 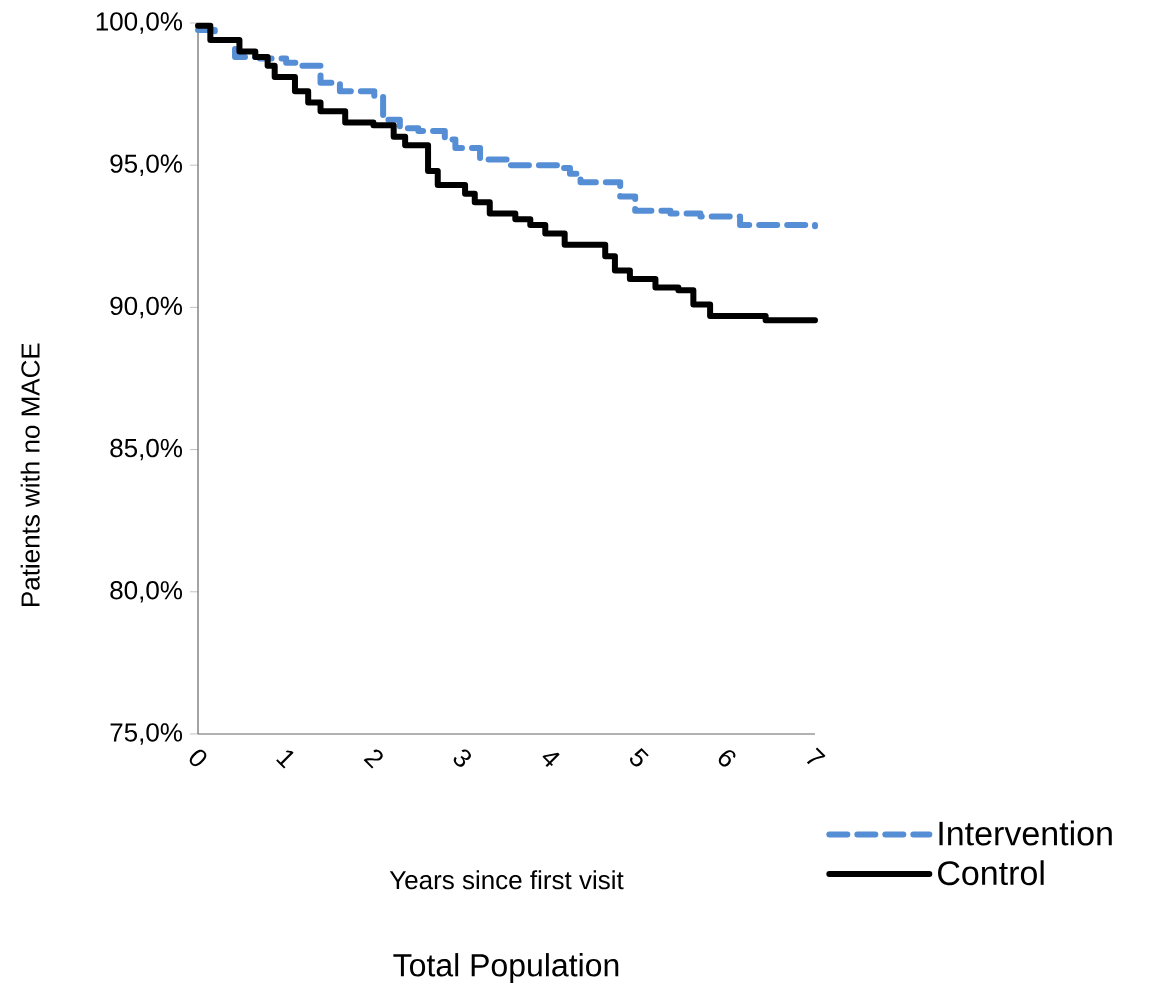 I want to click on legend-label: Control, so click(x=991, y=873).